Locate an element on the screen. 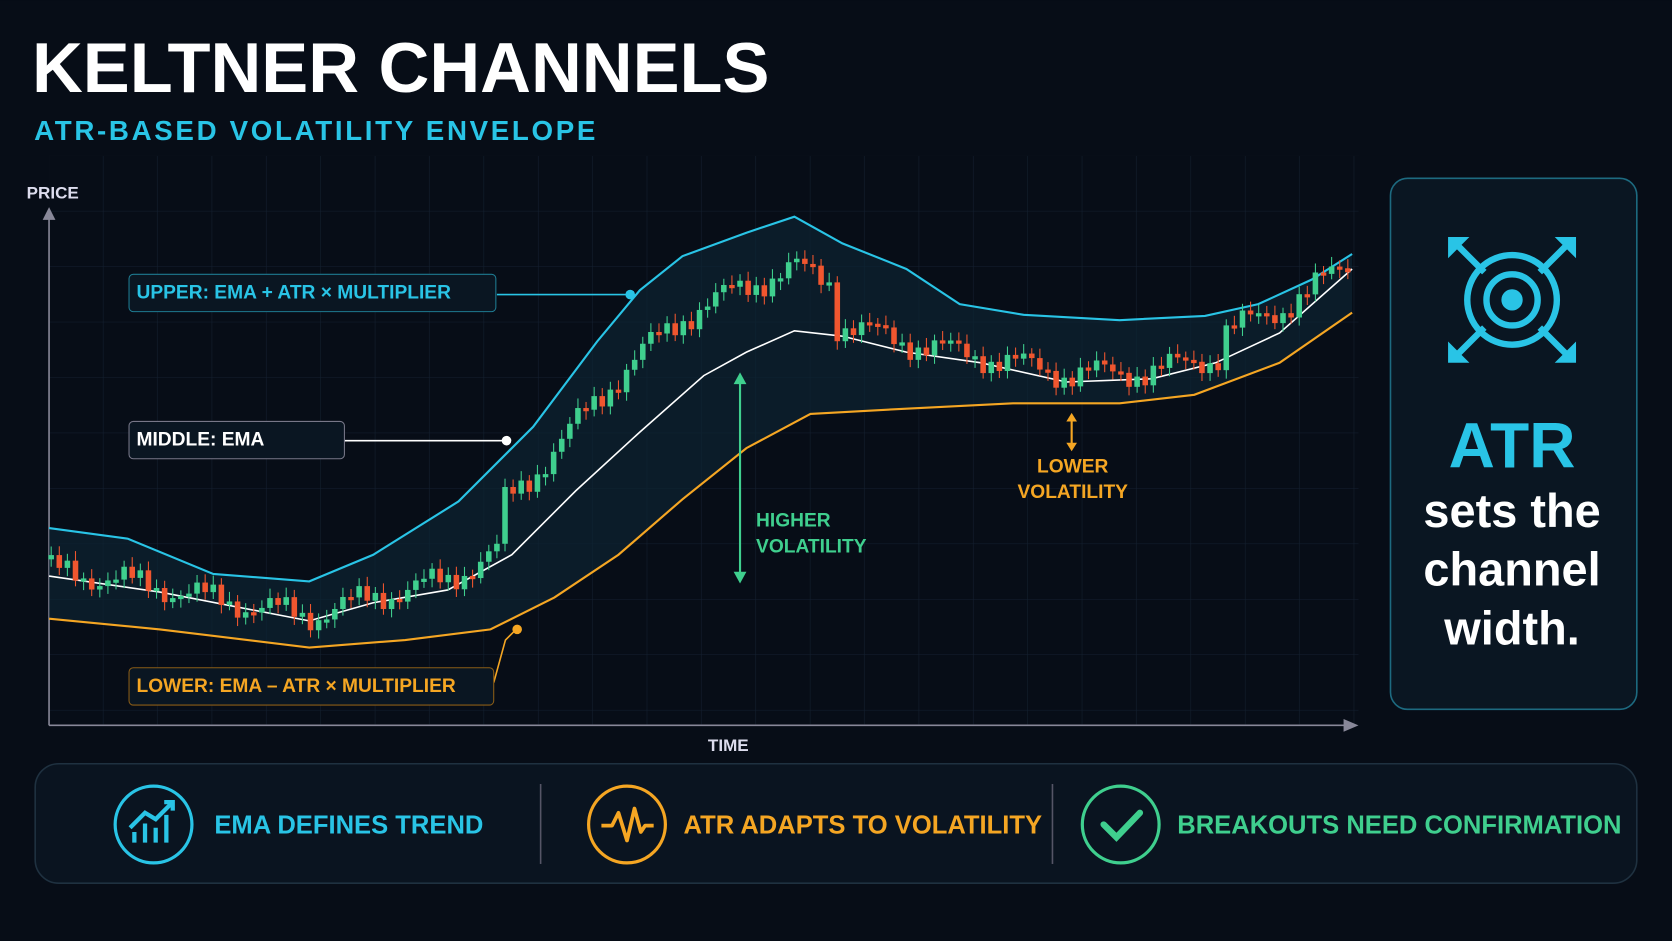  lower-dot is located at coordinates (517, 629).